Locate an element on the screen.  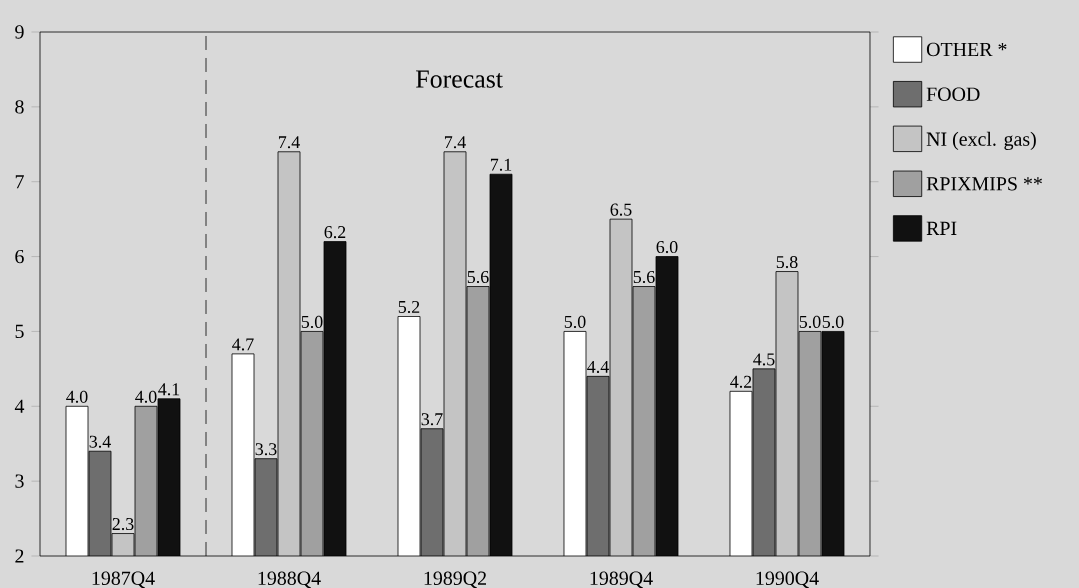
x-tick-label: 1987Q4 is located at coordinates (123, 579).